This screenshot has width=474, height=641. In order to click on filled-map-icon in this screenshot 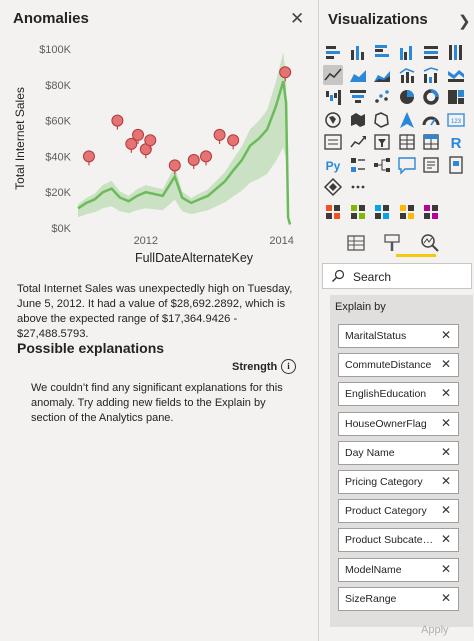, I will do `click(358, 120)`.